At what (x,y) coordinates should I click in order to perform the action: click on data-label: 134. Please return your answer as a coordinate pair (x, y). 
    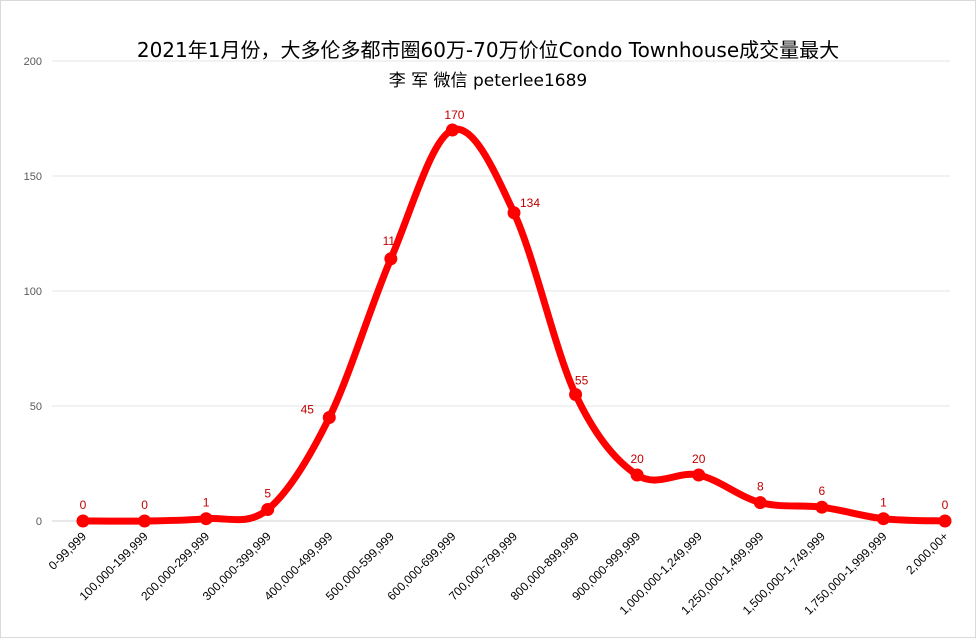
    Looking at the image, I should click on (530, 203).